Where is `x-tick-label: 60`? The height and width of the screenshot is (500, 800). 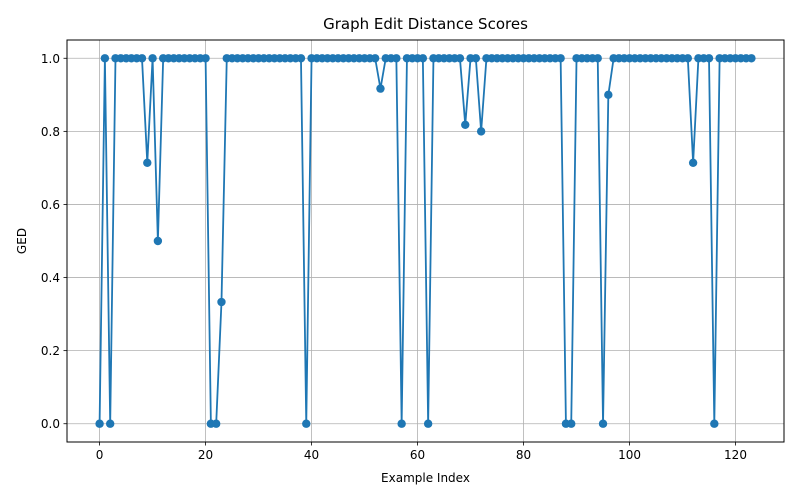
x-tick-label: 60 is located at coordinates (417, 455).